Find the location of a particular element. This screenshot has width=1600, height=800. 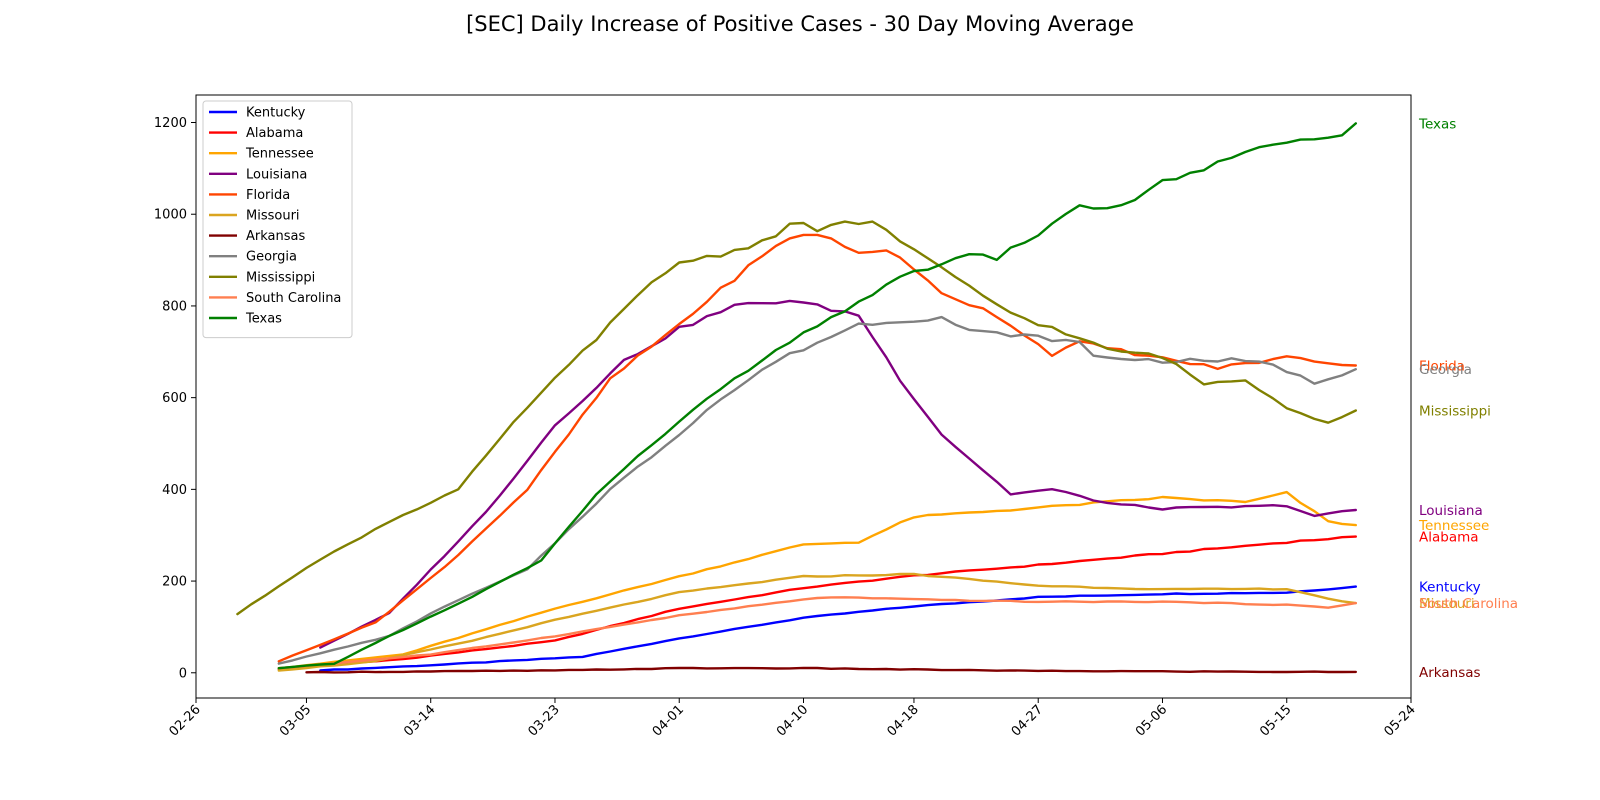

legend-entry-louisiana: Louisiana is located at coordinates (276, 174).